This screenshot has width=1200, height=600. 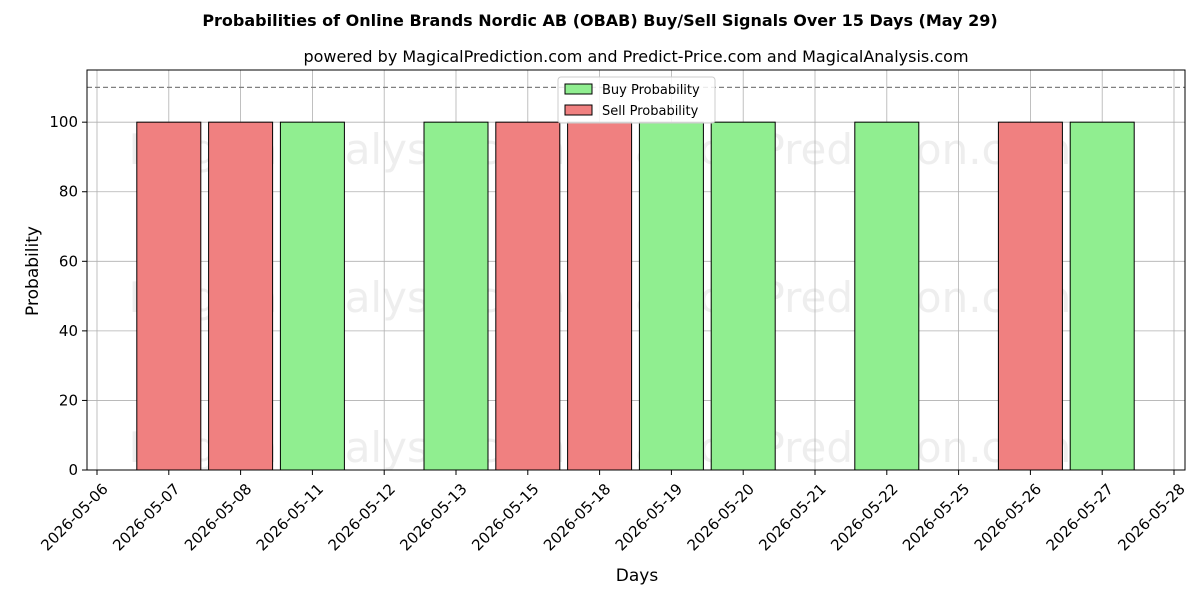 What do you see at coordinates (33, 271) in the screenshot?
I see `y-axis-label: Probability` at bounding box center [33, 271].